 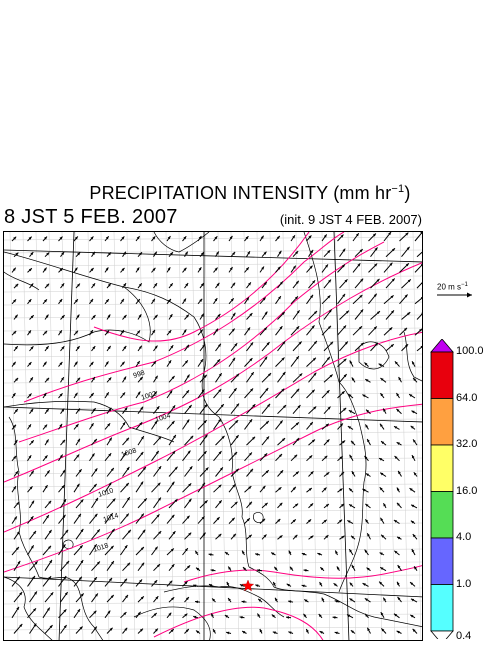 What do you see at coordinates (464, 583) in the screenshot?
I see `colorbar-label: 1.0` at bounding box center [464, 583].